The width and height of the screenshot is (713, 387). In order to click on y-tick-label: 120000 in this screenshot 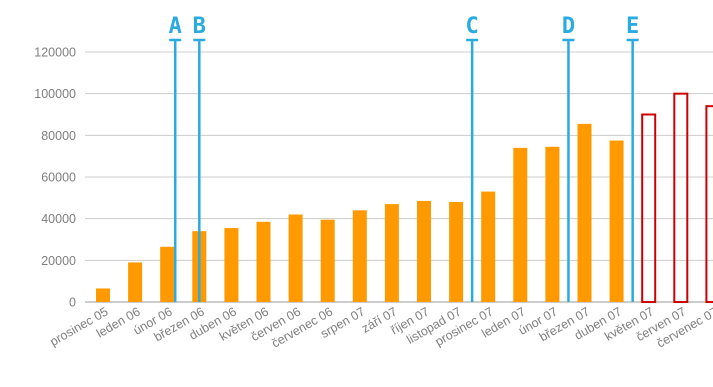, I will do `click(55, 53)`.